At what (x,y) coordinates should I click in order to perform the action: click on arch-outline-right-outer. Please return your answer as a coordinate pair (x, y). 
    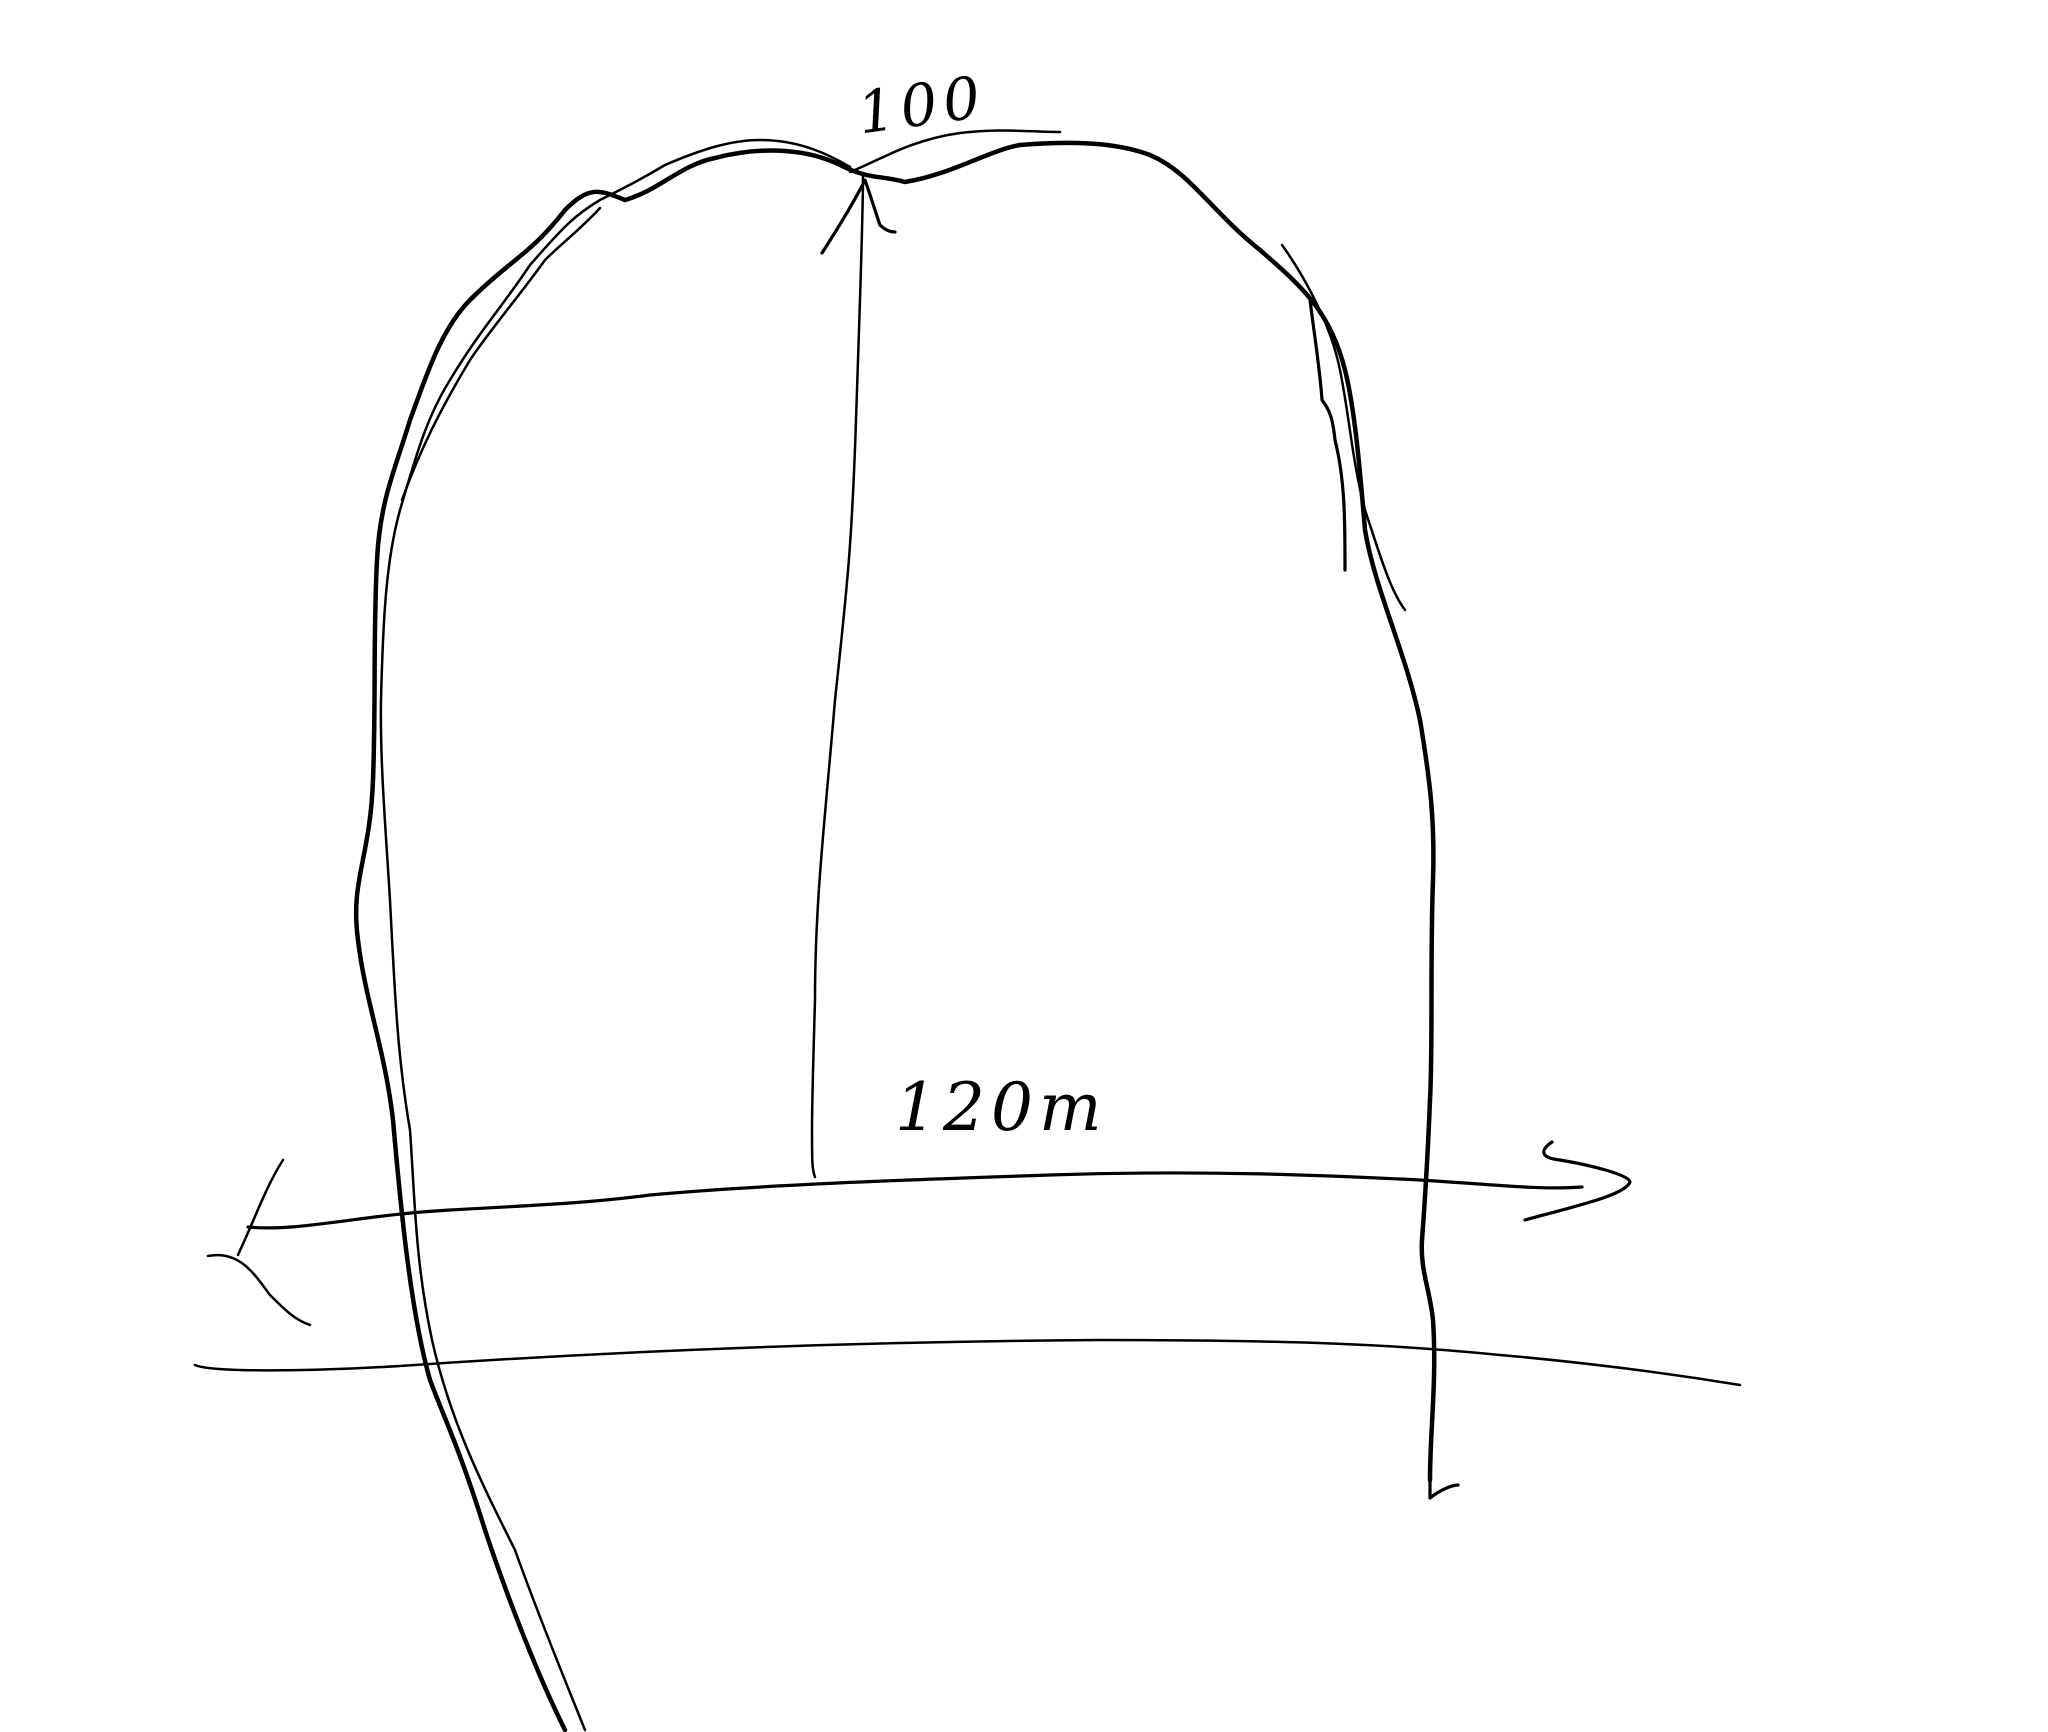
    Looking at the image, I should click on (1343, 427).